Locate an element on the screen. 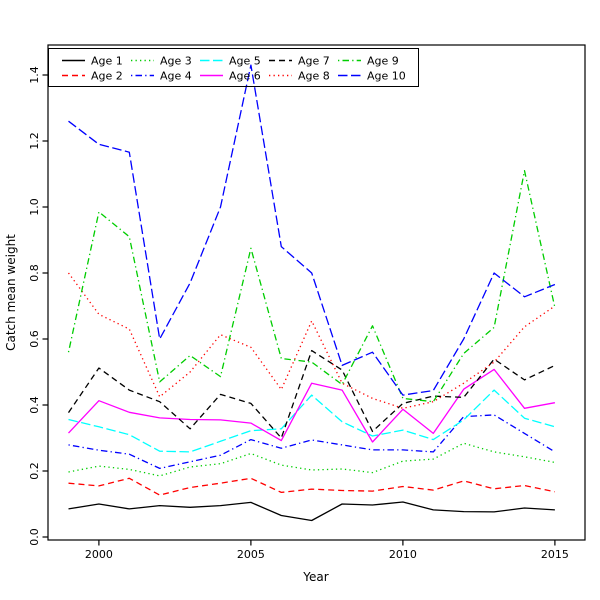 The width and height of the screenshot is (600, 600). y-axis: 0.0 0.2 0.4 0.6 0.8 1.0 1.2 1.4 is located at coordinates (38, 306).